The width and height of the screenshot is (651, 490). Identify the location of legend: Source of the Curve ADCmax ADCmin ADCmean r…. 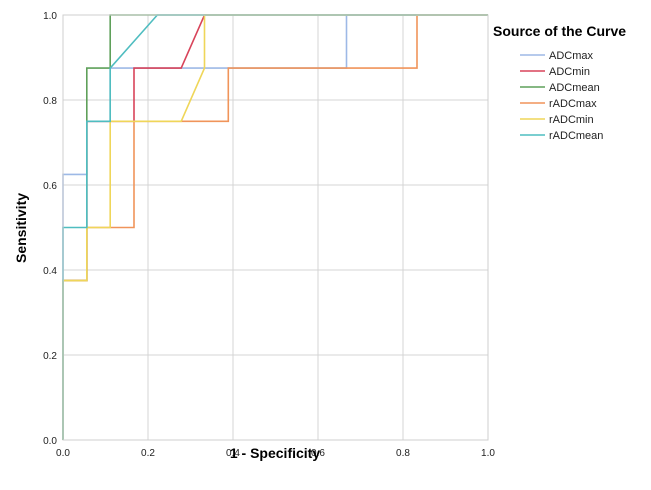
(559, 82).